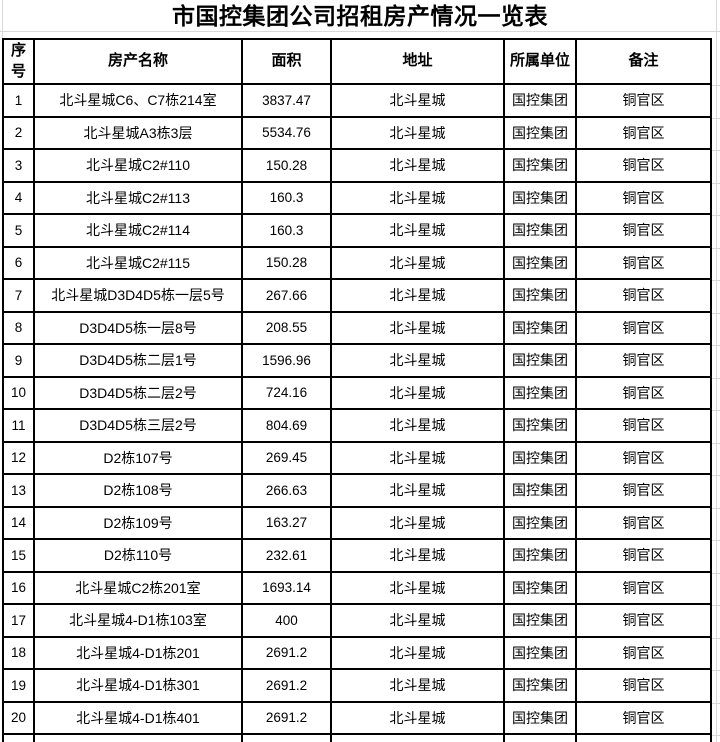 This screenshot has height=742, width=720. Describe the element at coordinates (357, 490) in the screenshot. I see `table-row: 13 D2栋108号 266.63 北斗星城 国控集团 铜官区` at that location.